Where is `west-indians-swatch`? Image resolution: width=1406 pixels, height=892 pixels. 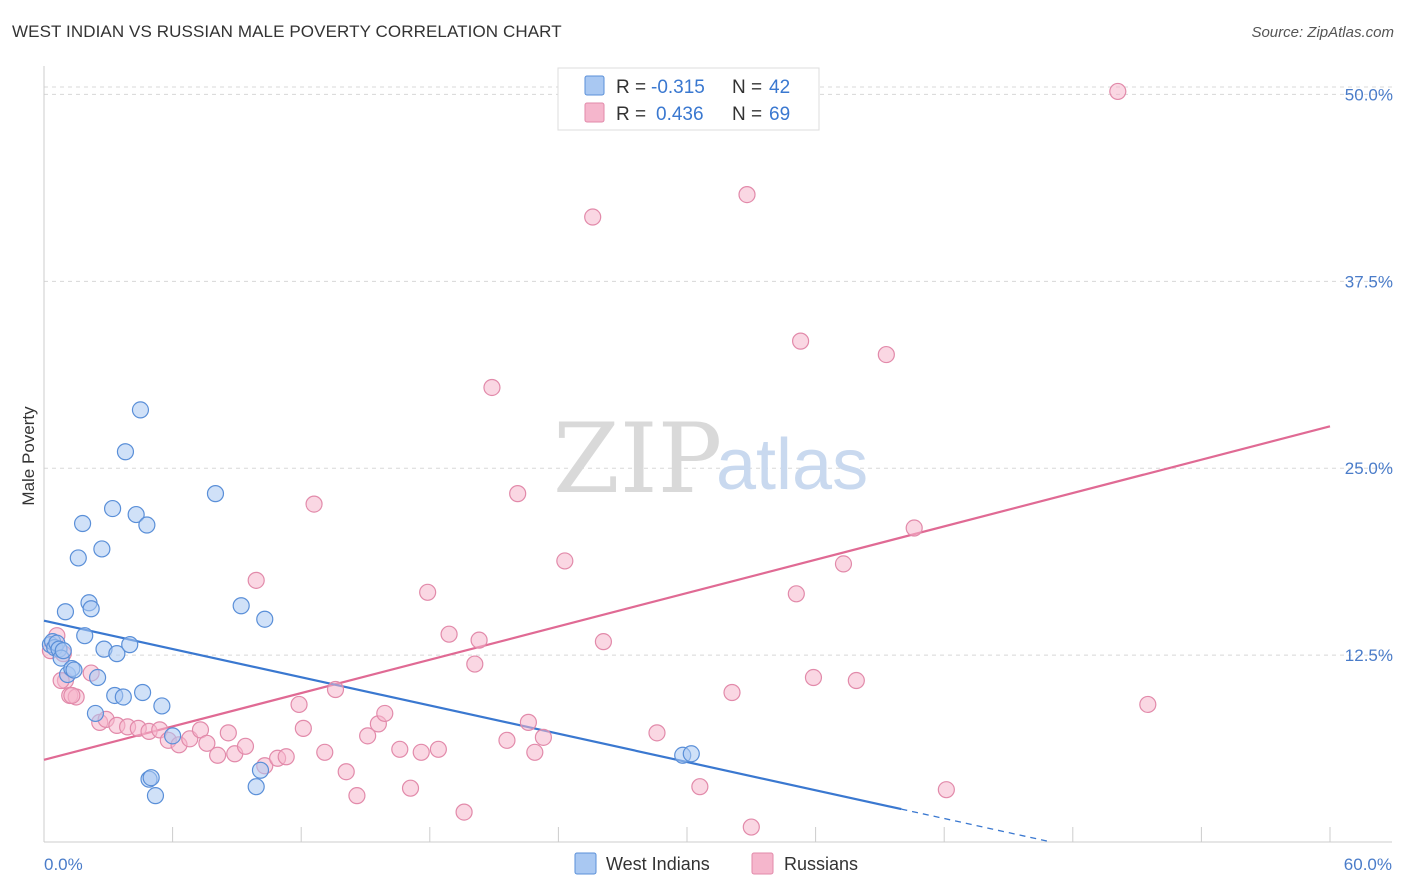
west-indians-swatch is located at coordinates (594, 85).